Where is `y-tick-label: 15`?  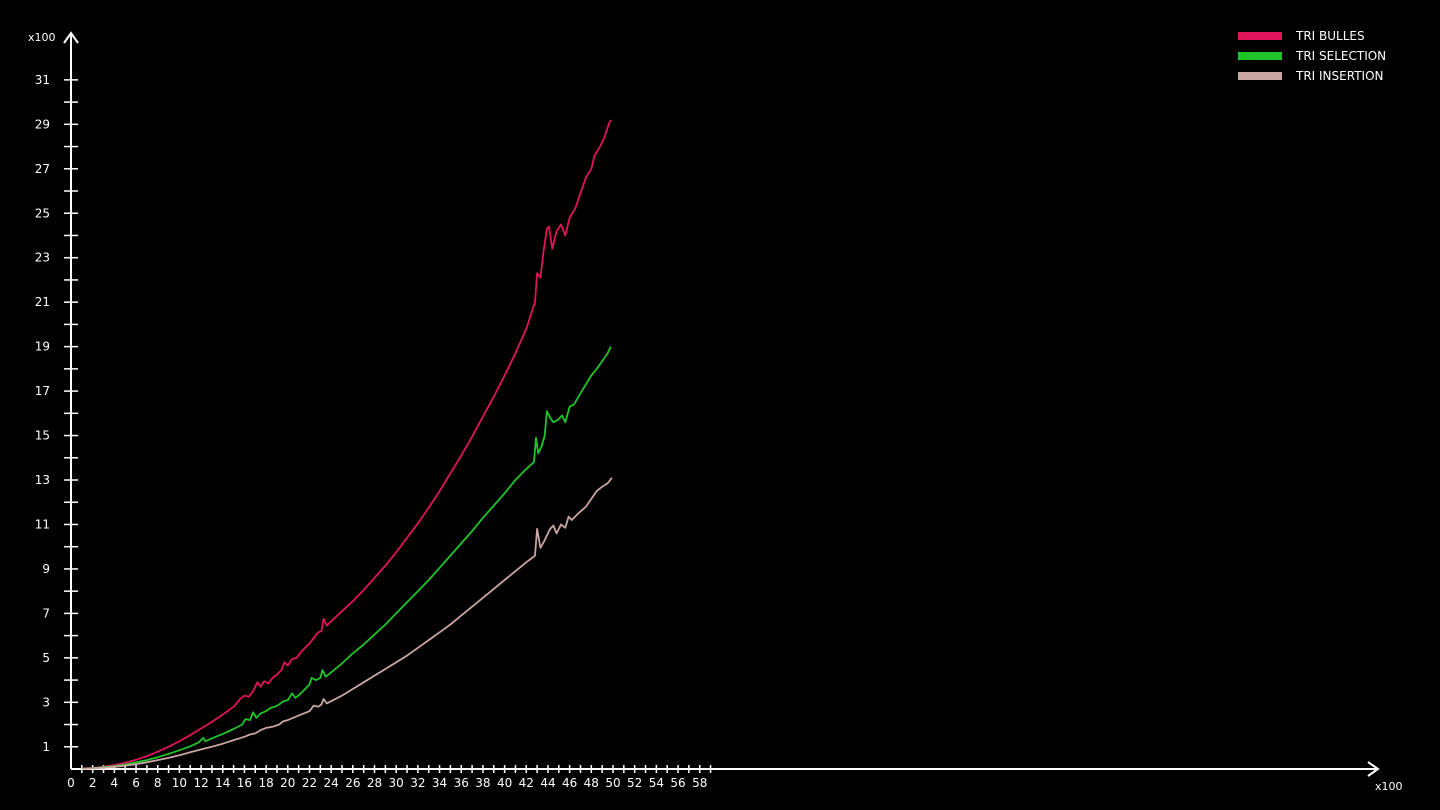
y-tick-label: 15 is located at coordinates (42, 436).